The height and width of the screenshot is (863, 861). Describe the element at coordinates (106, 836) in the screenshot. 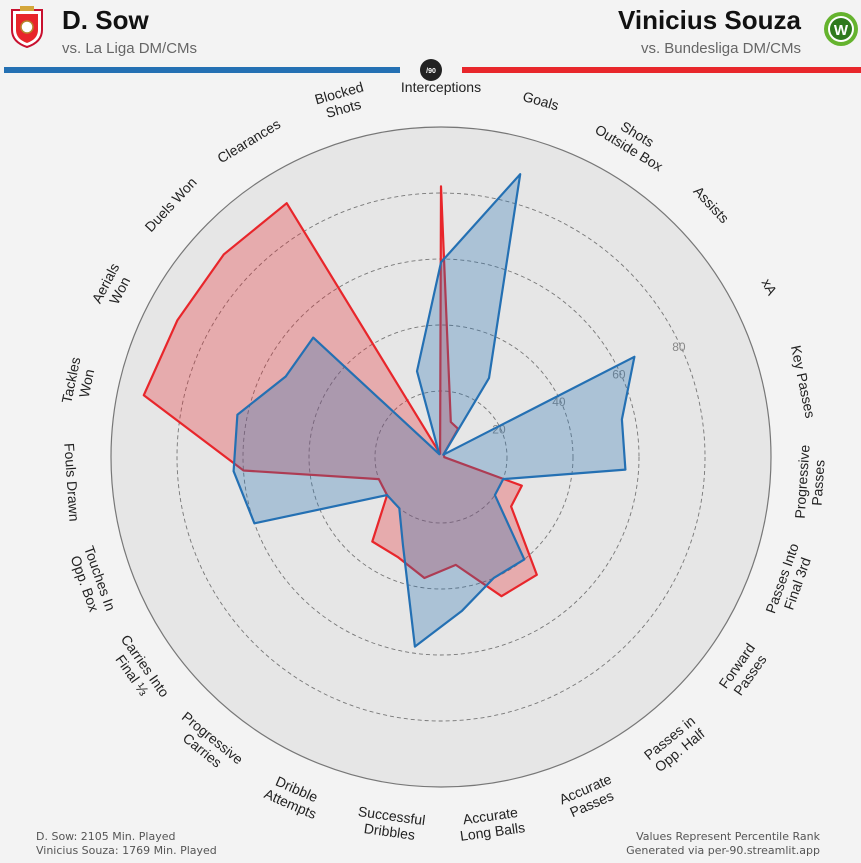

I see `player1-minutes: D. Sow: 2105 Min. Played` at that location.